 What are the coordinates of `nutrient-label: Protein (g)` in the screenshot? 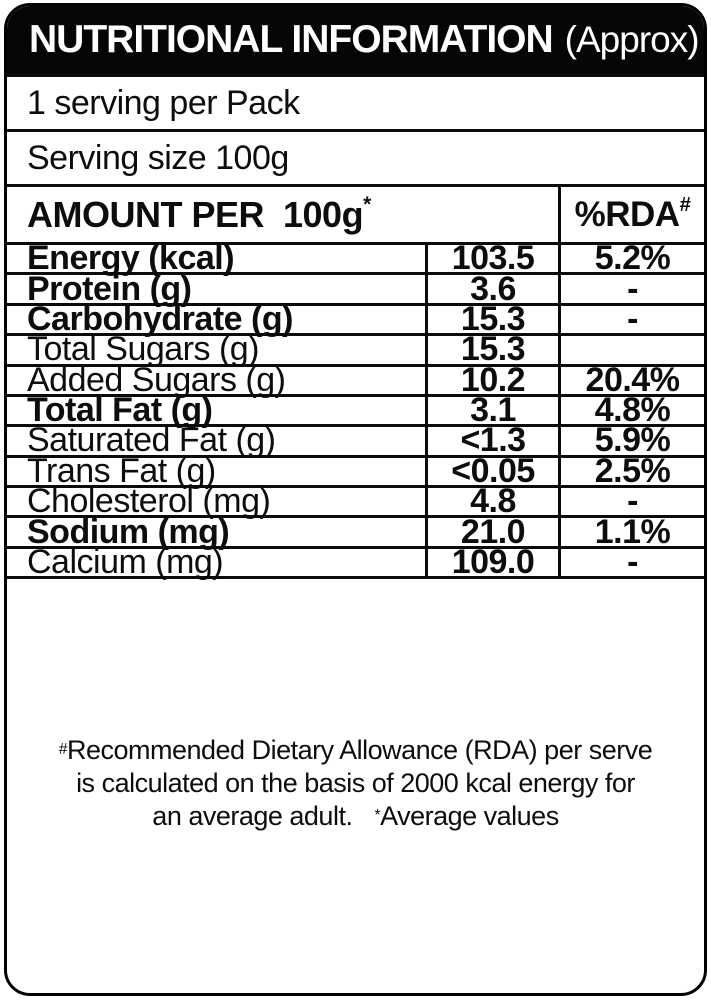 It's located at (109, 288).